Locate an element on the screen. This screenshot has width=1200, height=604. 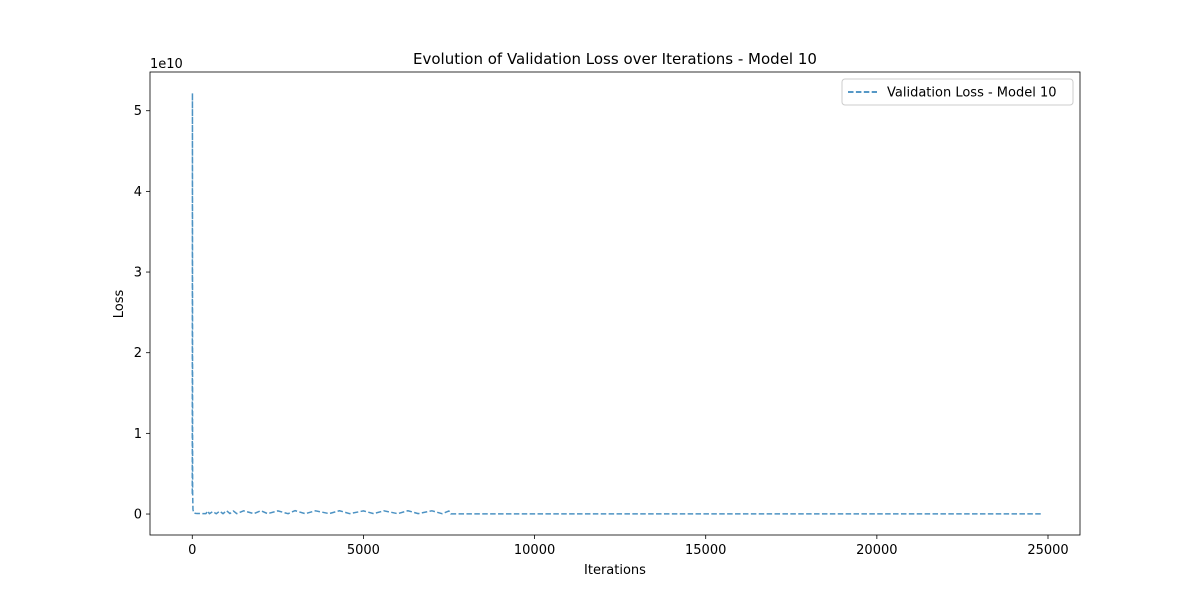
y-tick-label: 4 is located at coordinates (138, 192).